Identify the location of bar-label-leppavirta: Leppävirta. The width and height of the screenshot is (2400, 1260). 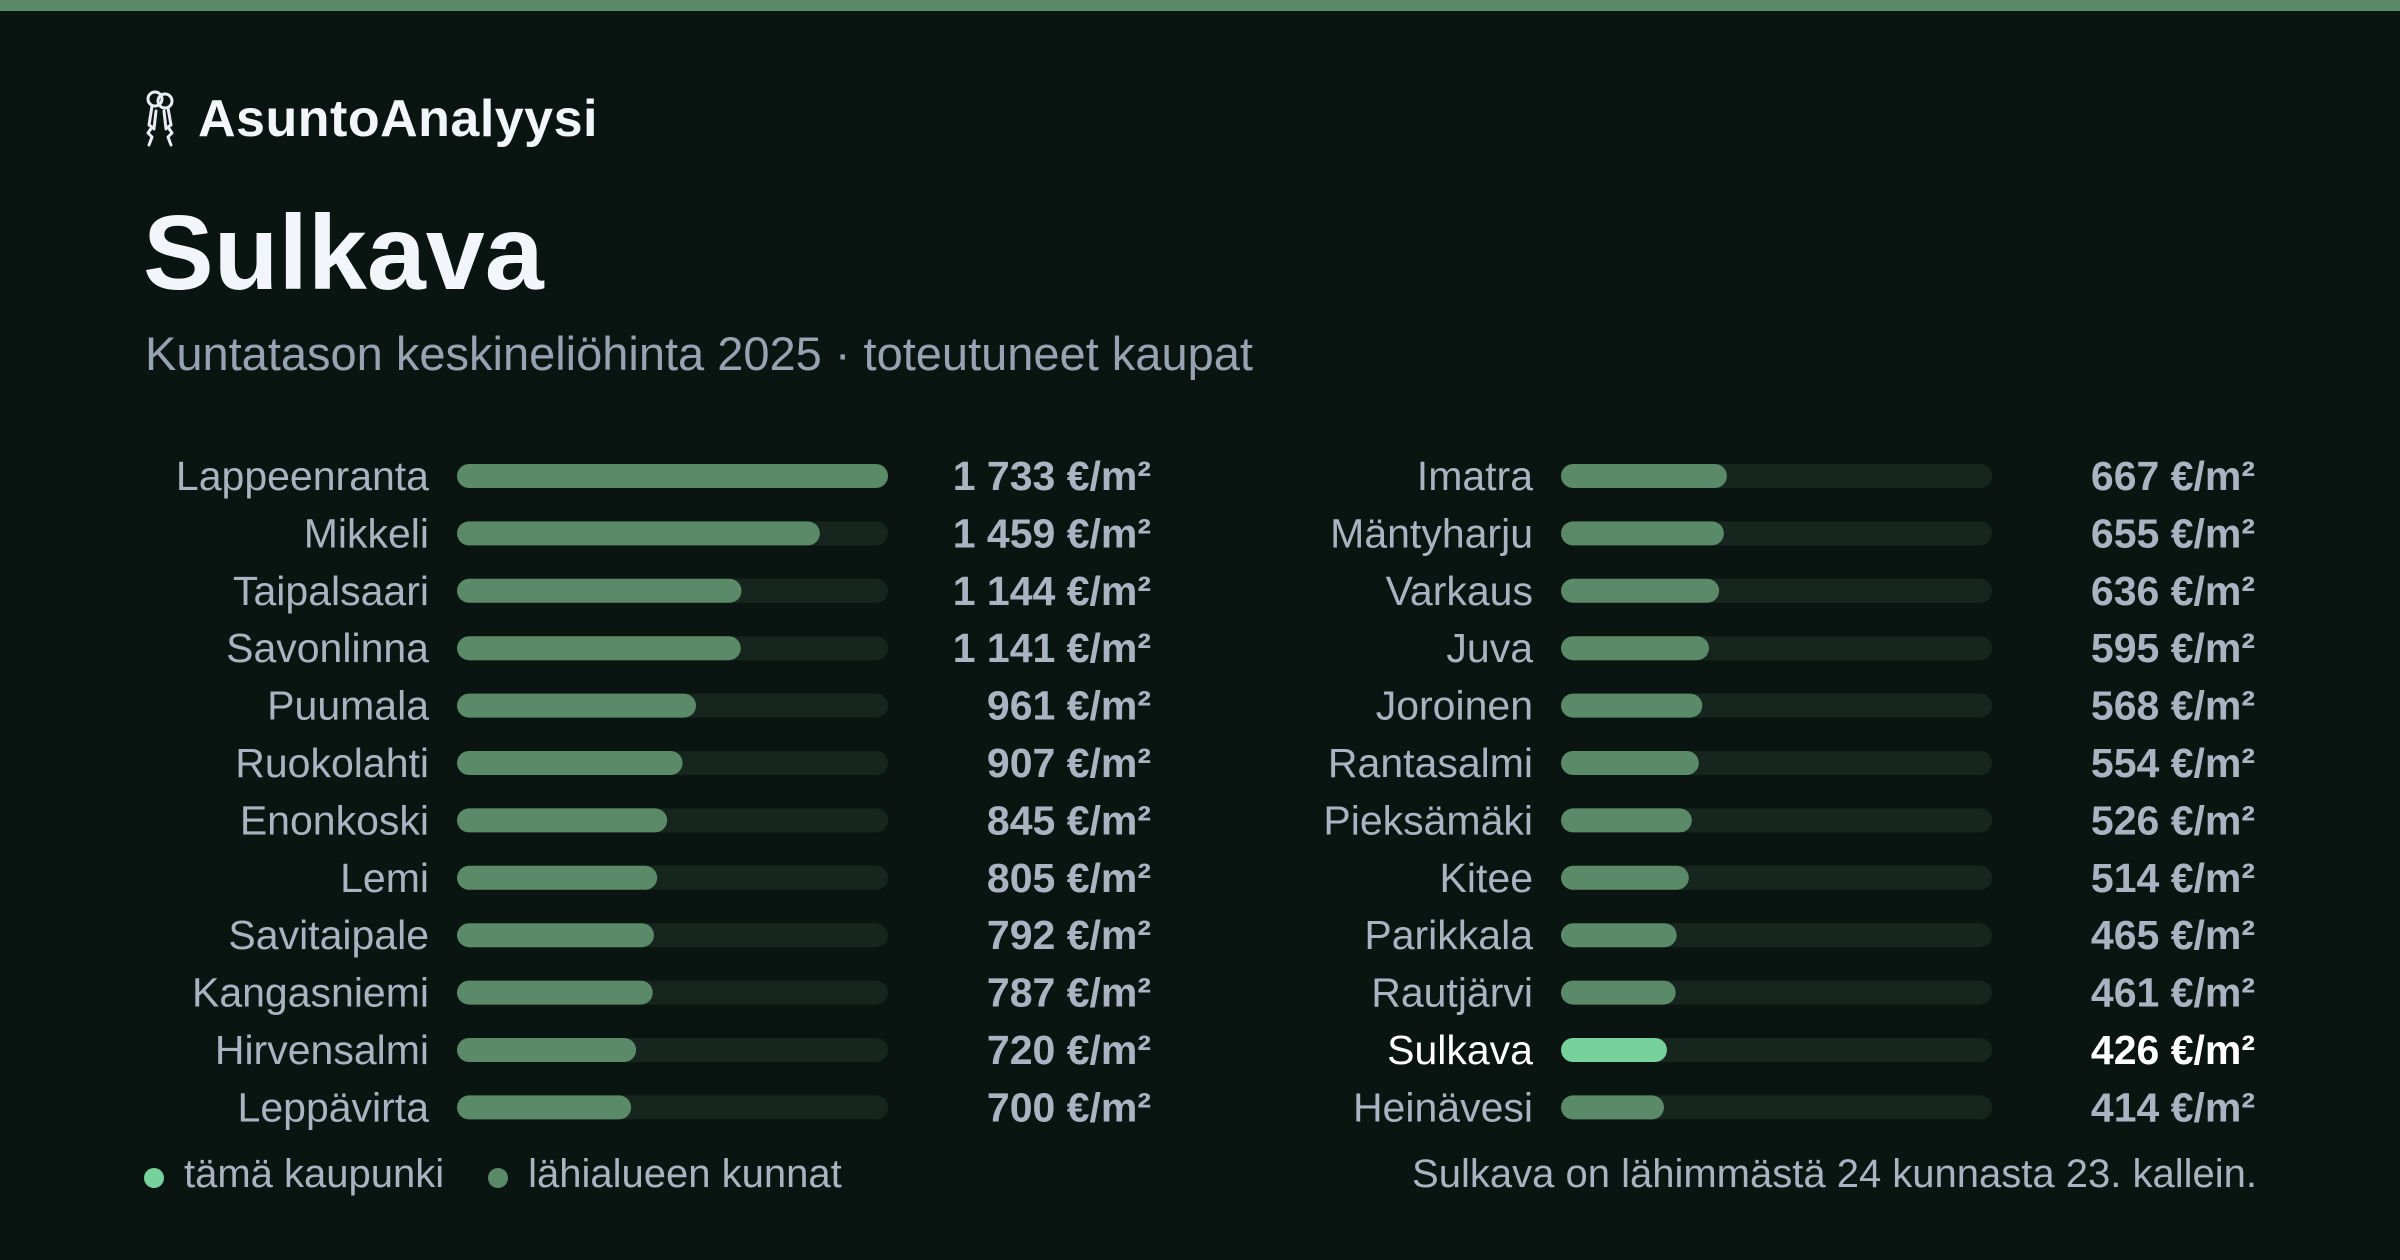
(334, 1107).